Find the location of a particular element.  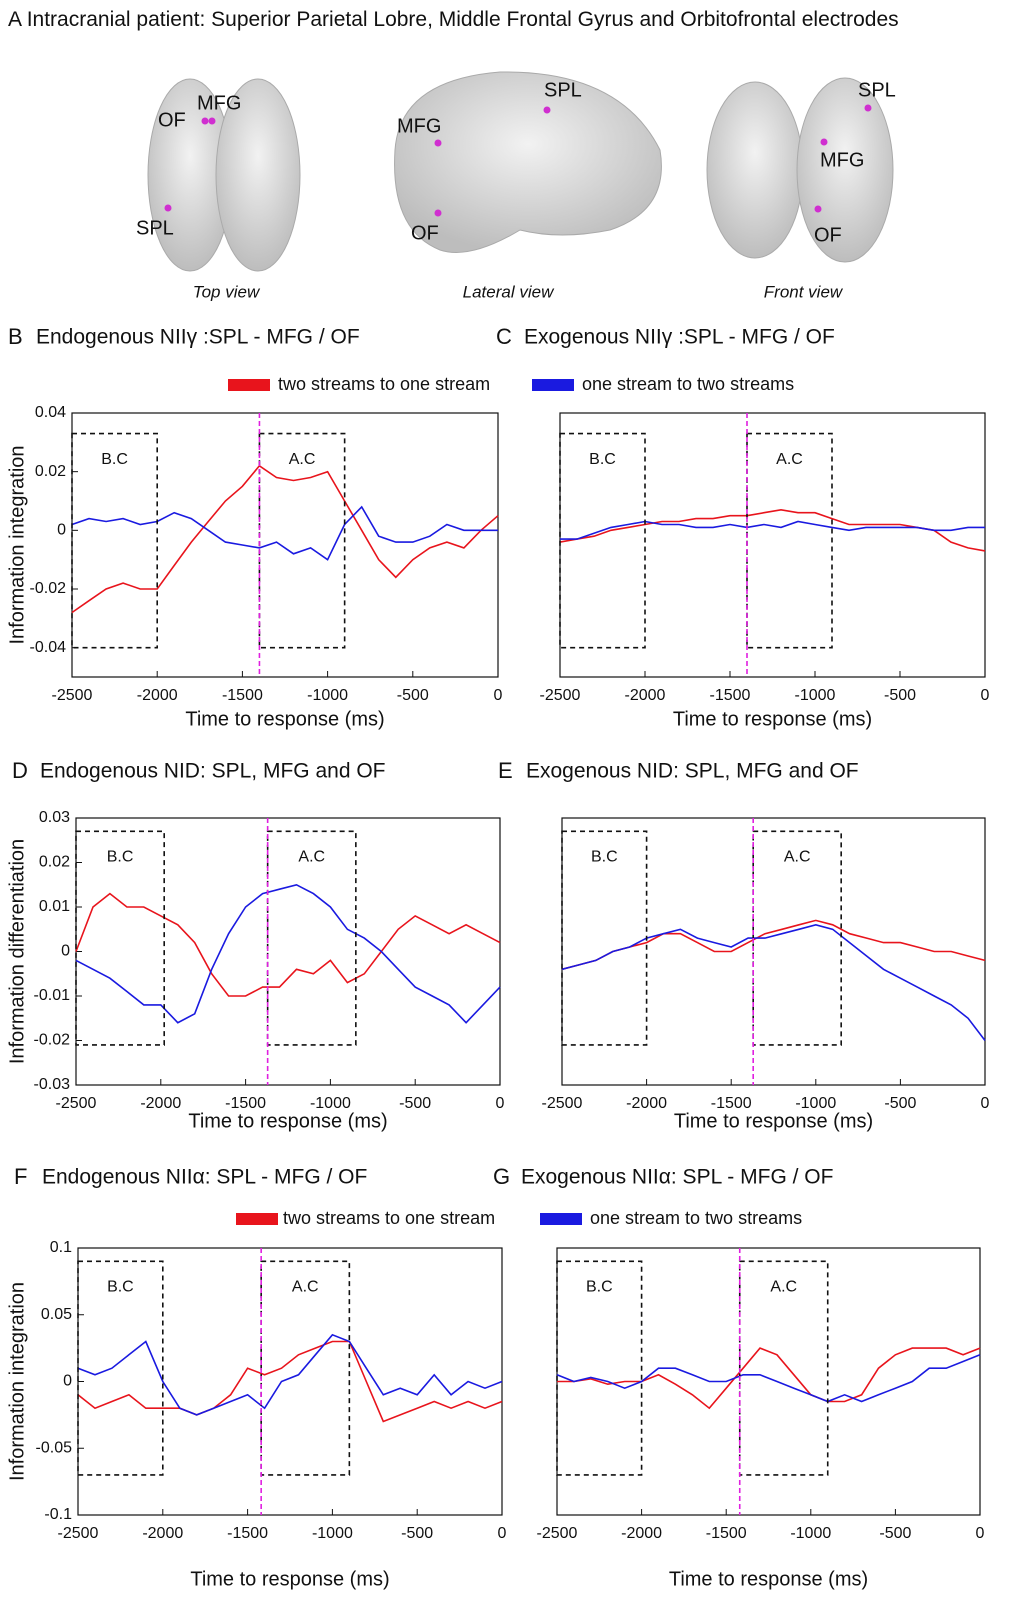

y-axis-label: Information differentiation is located at coordinates (17, 951).